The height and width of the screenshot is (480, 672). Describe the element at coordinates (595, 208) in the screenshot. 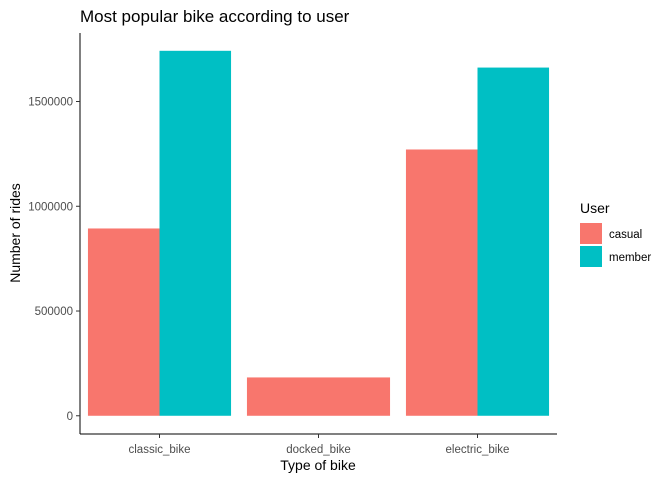

I see `legend-title: User` at that location.